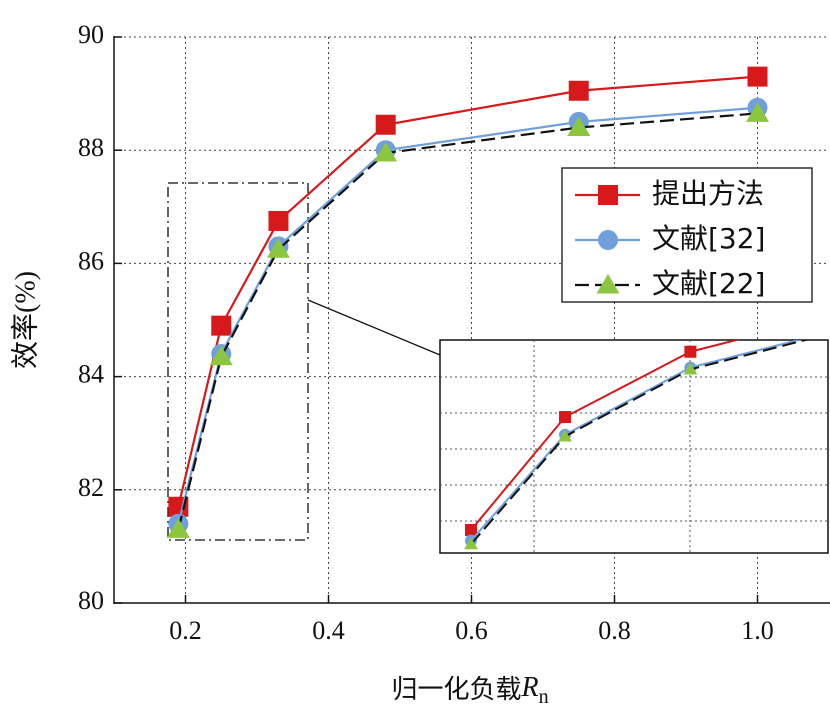 This screenshot has width=830, height=722. What do you see at coordinates (91, 487) in the screenshot?
I see `y-tick-label: 82` at bounding box center [91, 487].